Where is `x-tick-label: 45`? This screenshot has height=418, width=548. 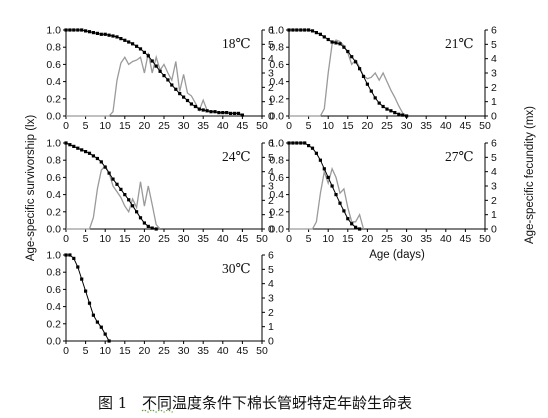
x-tick-label: 45 is located at coordinates (466, 126).